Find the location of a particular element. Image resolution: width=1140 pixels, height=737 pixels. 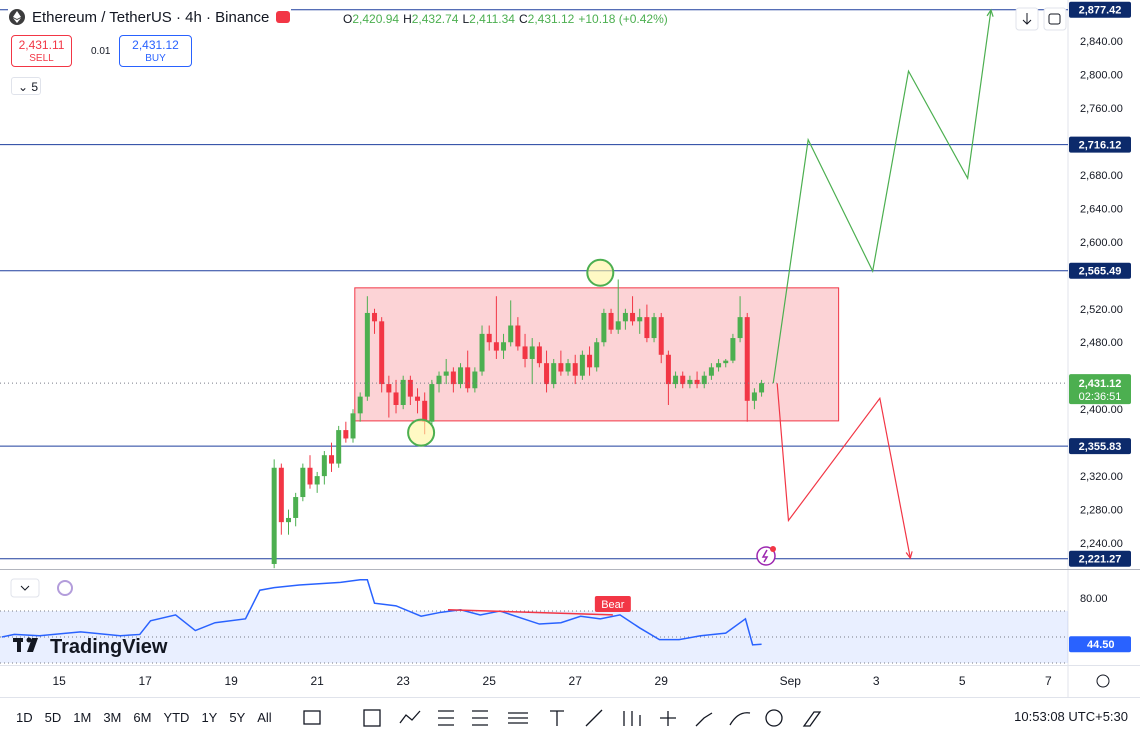

indicator-count: 5 is located at coordinates (35, 87).